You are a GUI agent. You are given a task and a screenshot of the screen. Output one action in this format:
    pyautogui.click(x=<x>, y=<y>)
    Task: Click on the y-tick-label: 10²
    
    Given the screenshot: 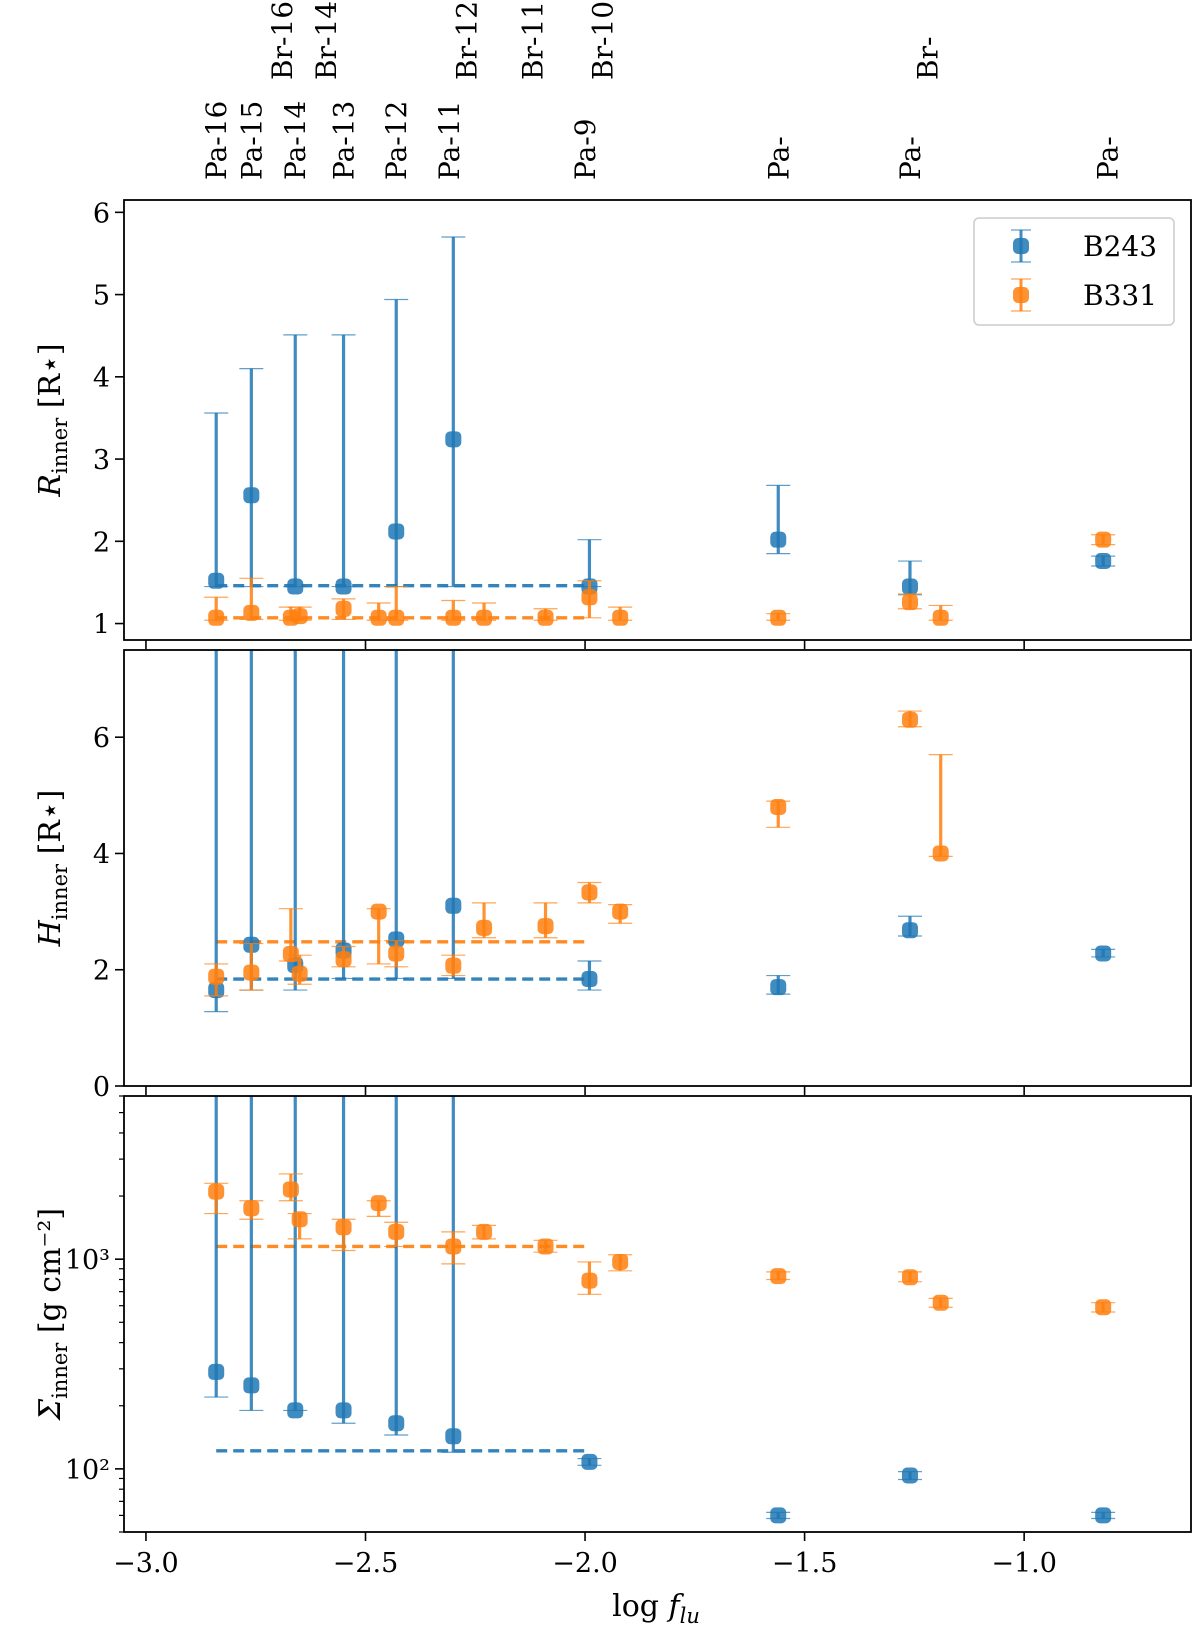 What is the action you would take?
    pyautogui.click(x=87, y=1470)
    